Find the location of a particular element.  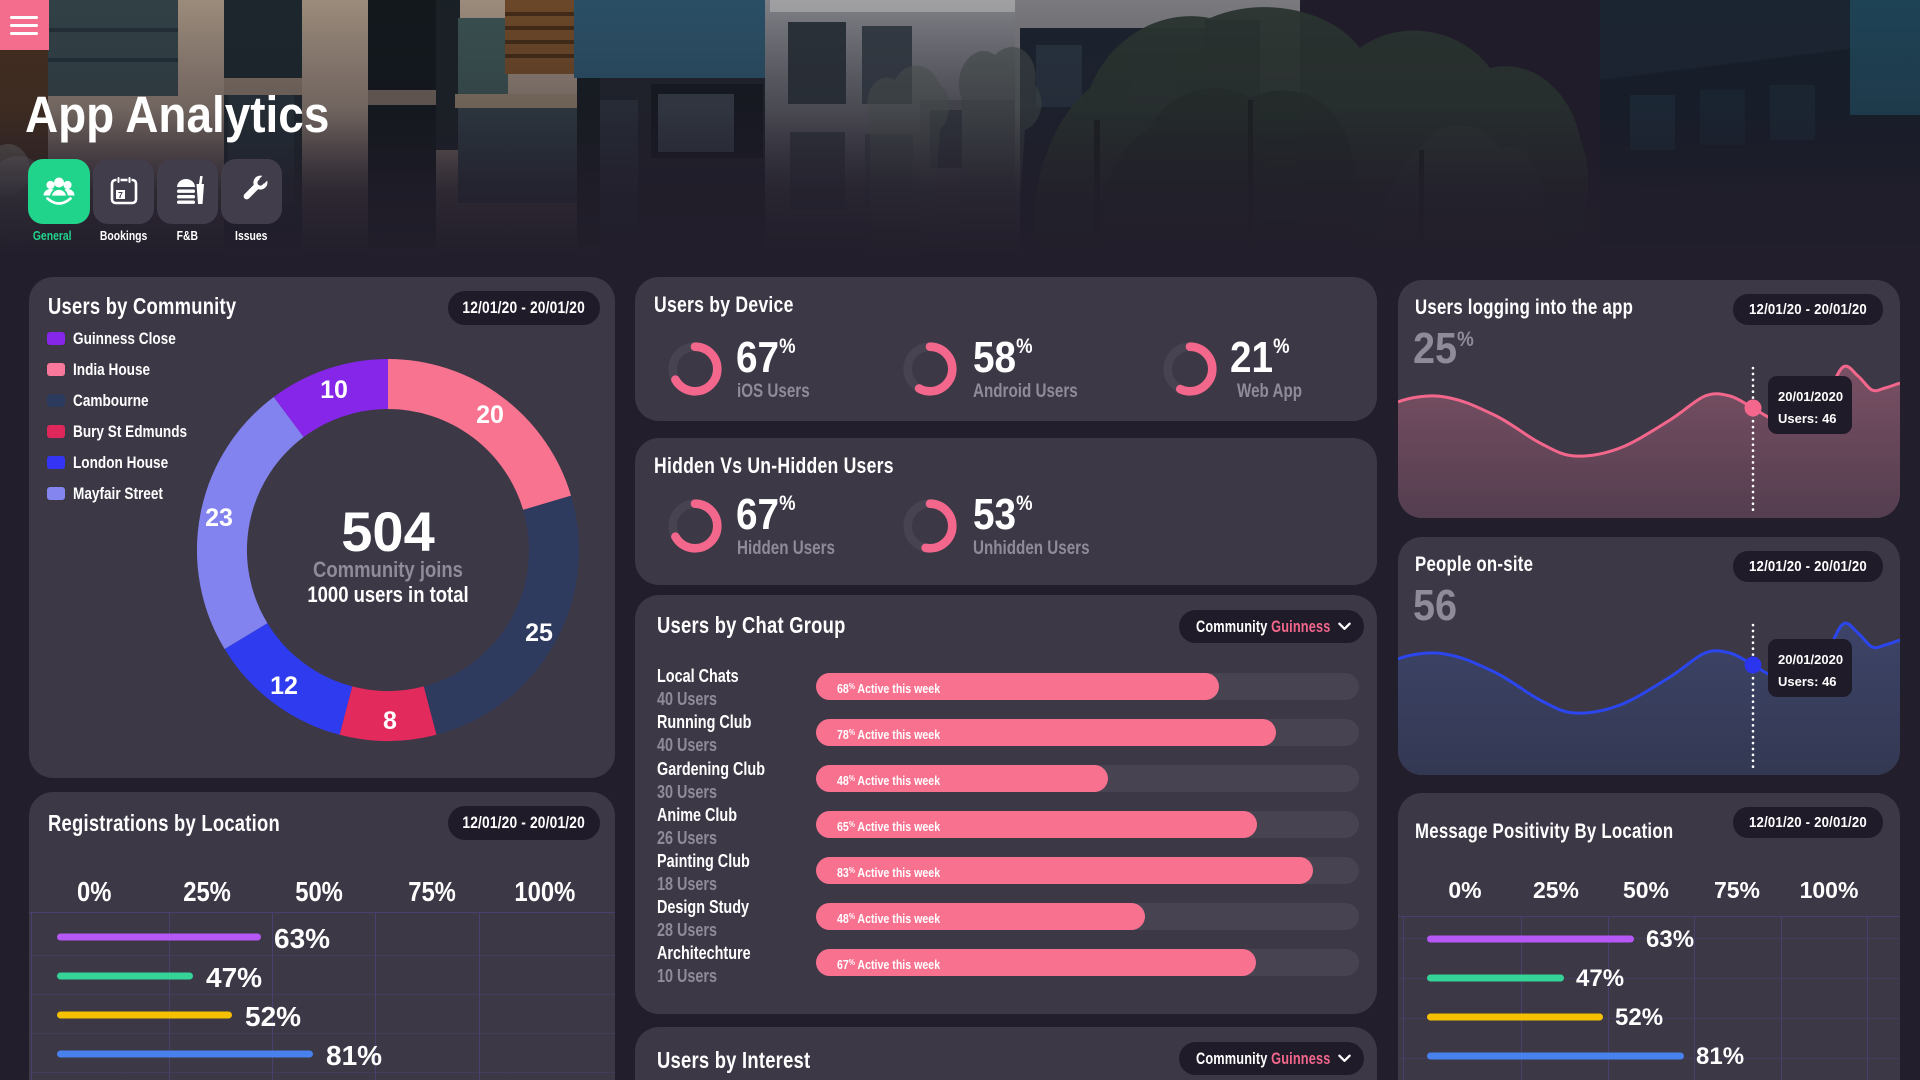

svg-text: 8 is located at coordinates (390, 721).